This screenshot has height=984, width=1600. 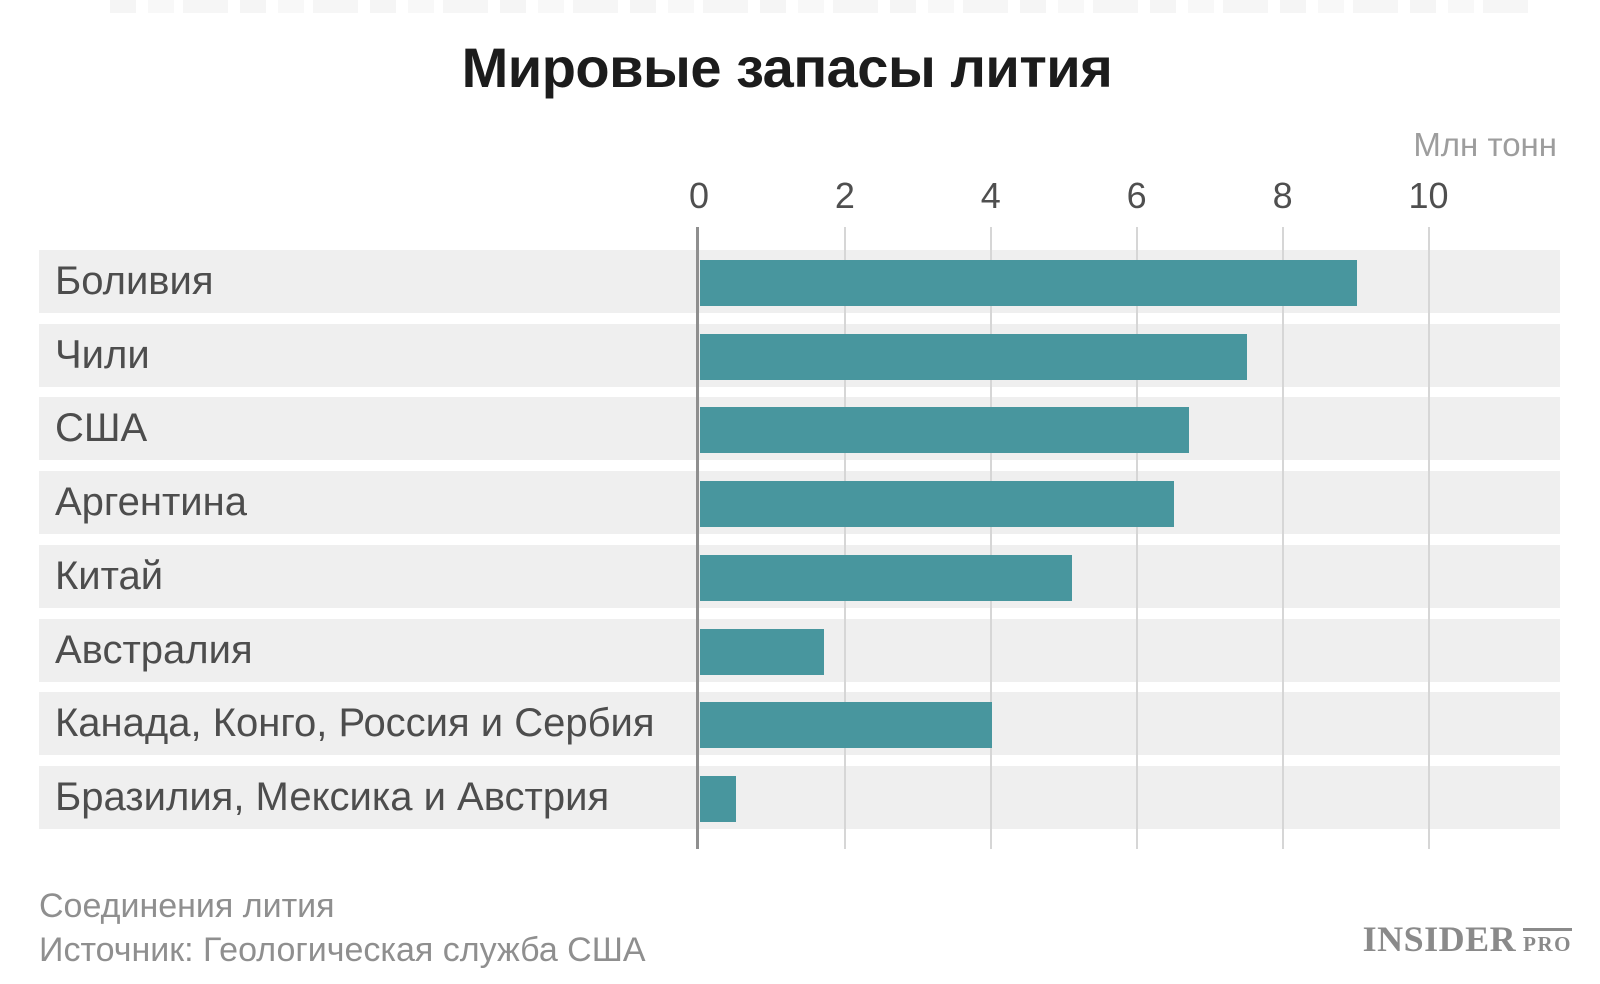 I want to click on category-label: Аргентина, so click(x=151, y=502).